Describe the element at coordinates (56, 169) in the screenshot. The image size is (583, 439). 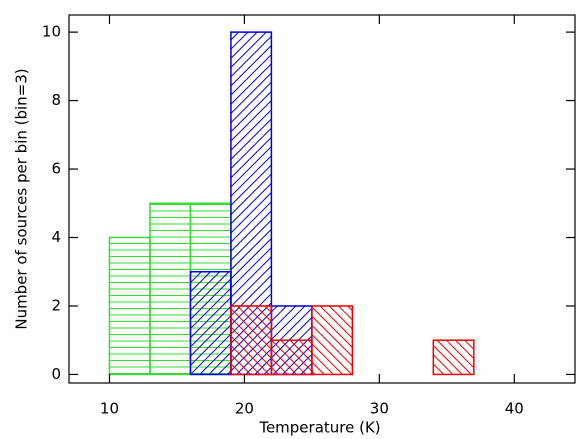
I see `y-tick-label: 6` at that location.